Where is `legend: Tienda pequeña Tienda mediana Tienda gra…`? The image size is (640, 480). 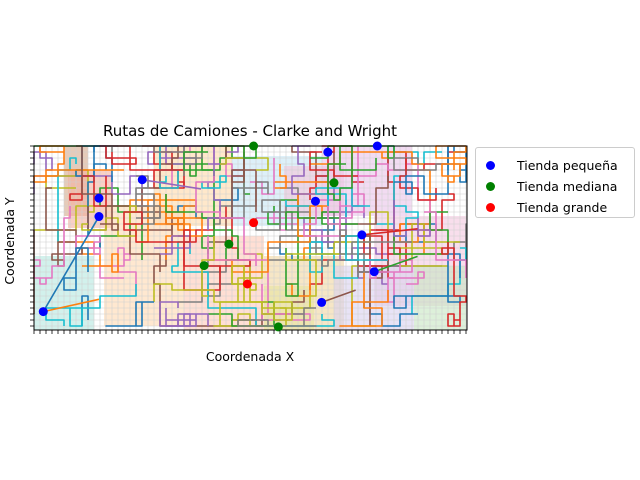
legend: Tienda pequeña Tienda mediana Tienda gra… is located at coordinates (555, 182).